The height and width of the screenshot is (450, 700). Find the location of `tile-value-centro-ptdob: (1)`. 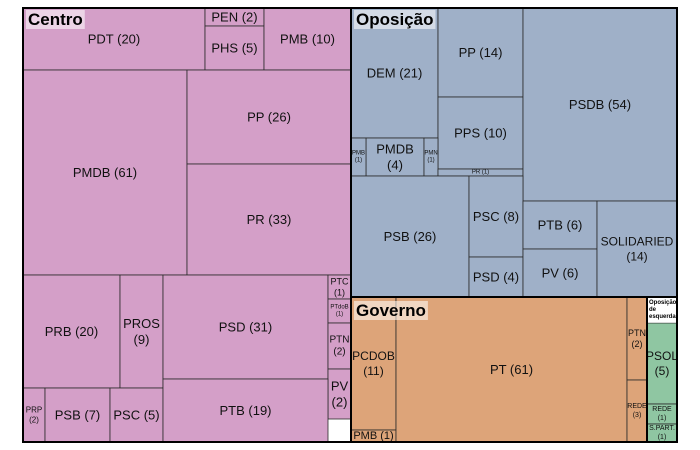

tile-value-centro-ptdob: (1) is located at coordinates (339, 315).